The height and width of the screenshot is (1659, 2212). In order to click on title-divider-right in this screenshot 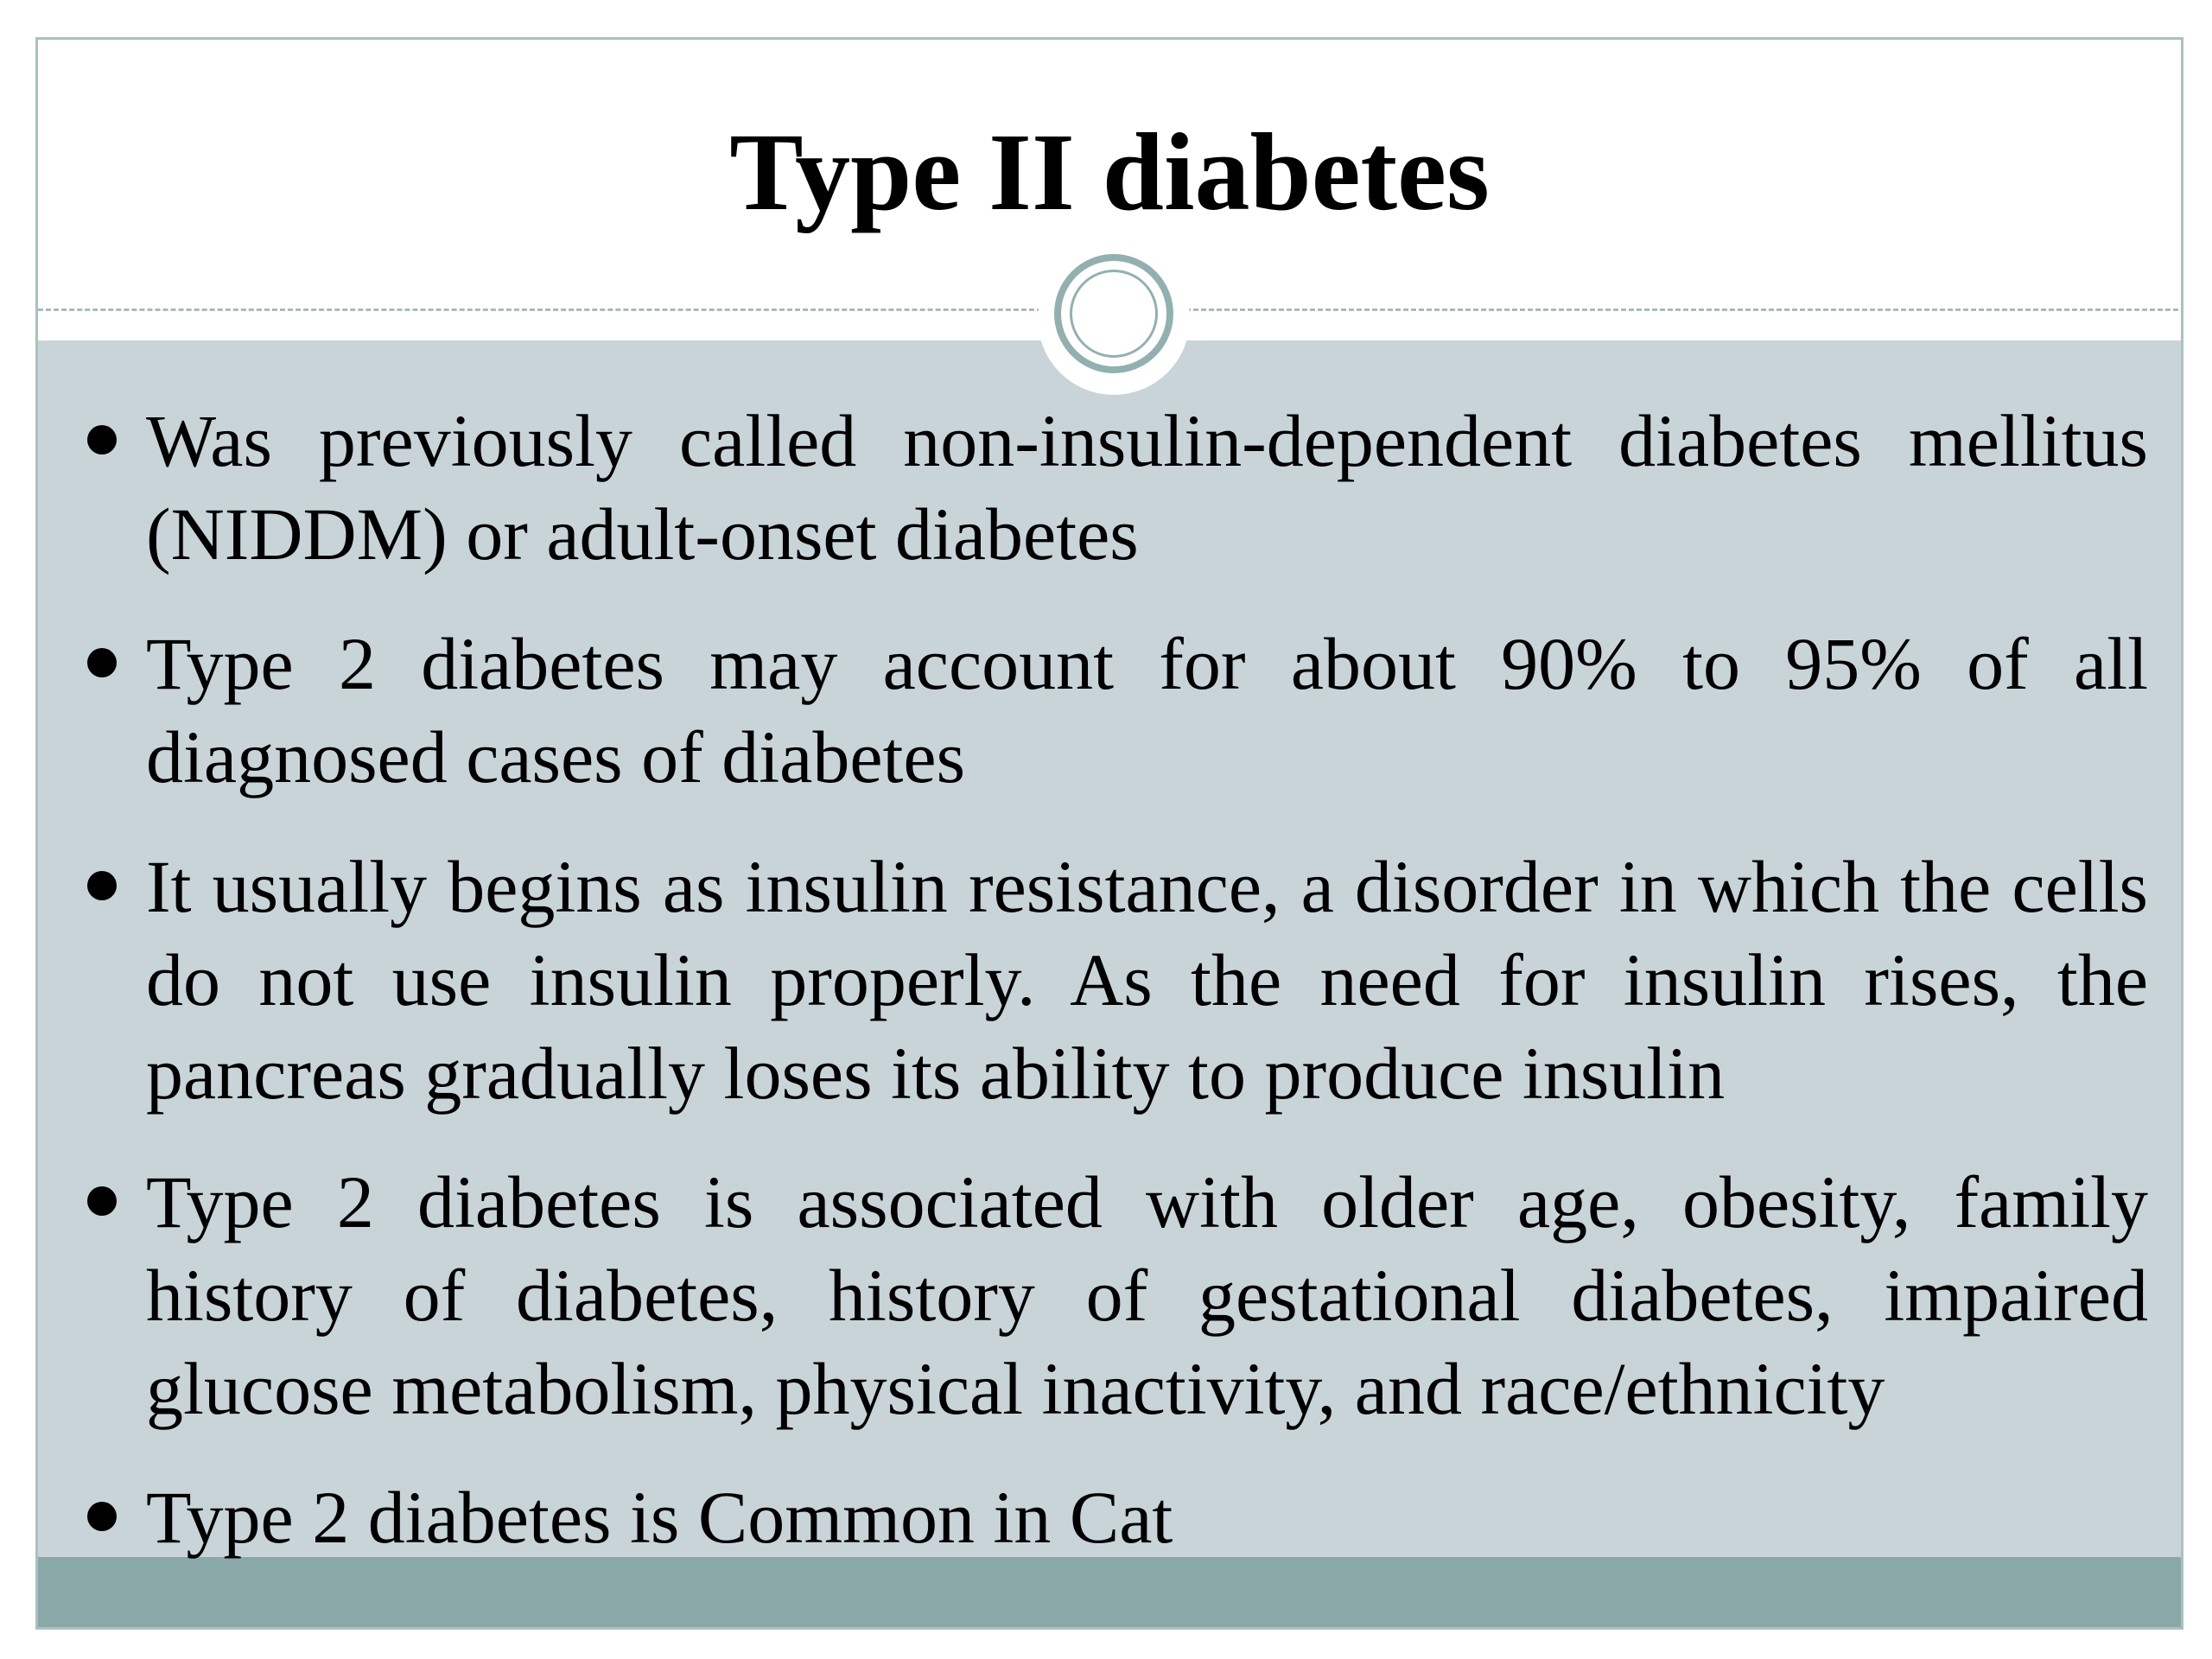, I will do `click(1683, 309)`.